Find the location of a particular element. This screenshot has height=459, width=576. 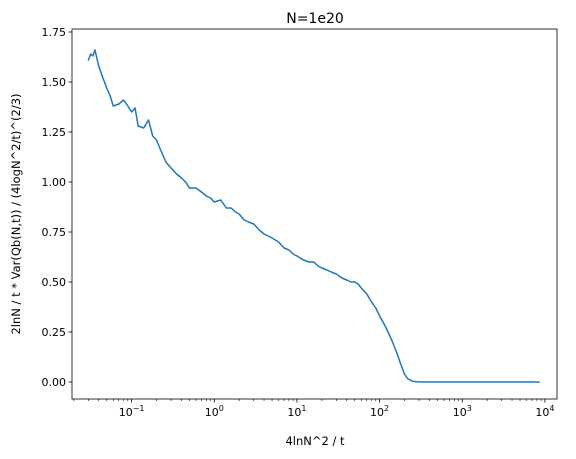

y-tick-label: 0.00 is located at coordinates (54, 382).